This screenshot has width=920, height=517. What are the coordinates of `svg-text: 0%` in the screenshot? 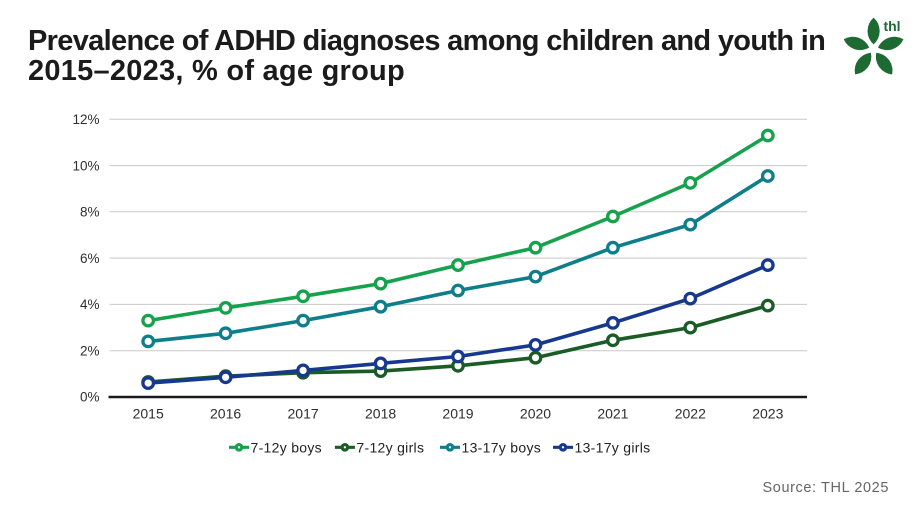 It's located at (90, 397).